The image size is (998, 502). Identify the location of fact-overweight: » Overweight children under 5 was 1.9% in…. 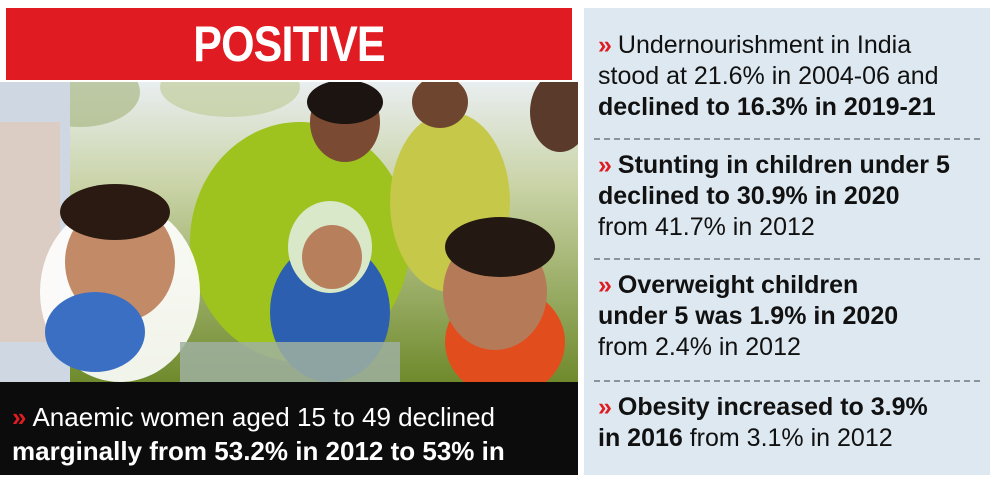
(788, 316).